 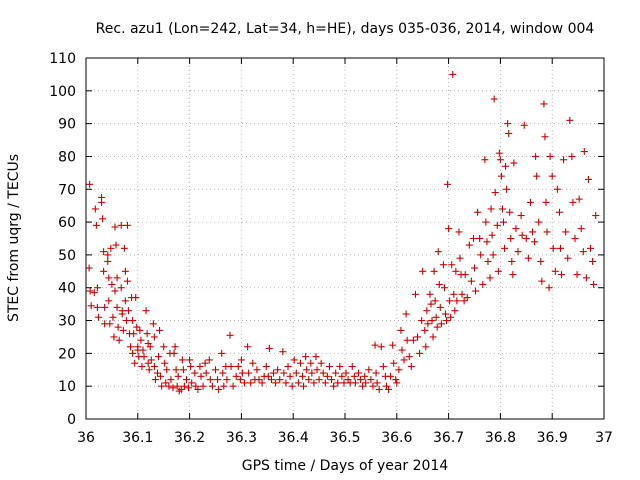 What do you see at coordinates (86, 438) in the screenshot?
I see `x-tick-label: 36` at bounding box center [86, 438].